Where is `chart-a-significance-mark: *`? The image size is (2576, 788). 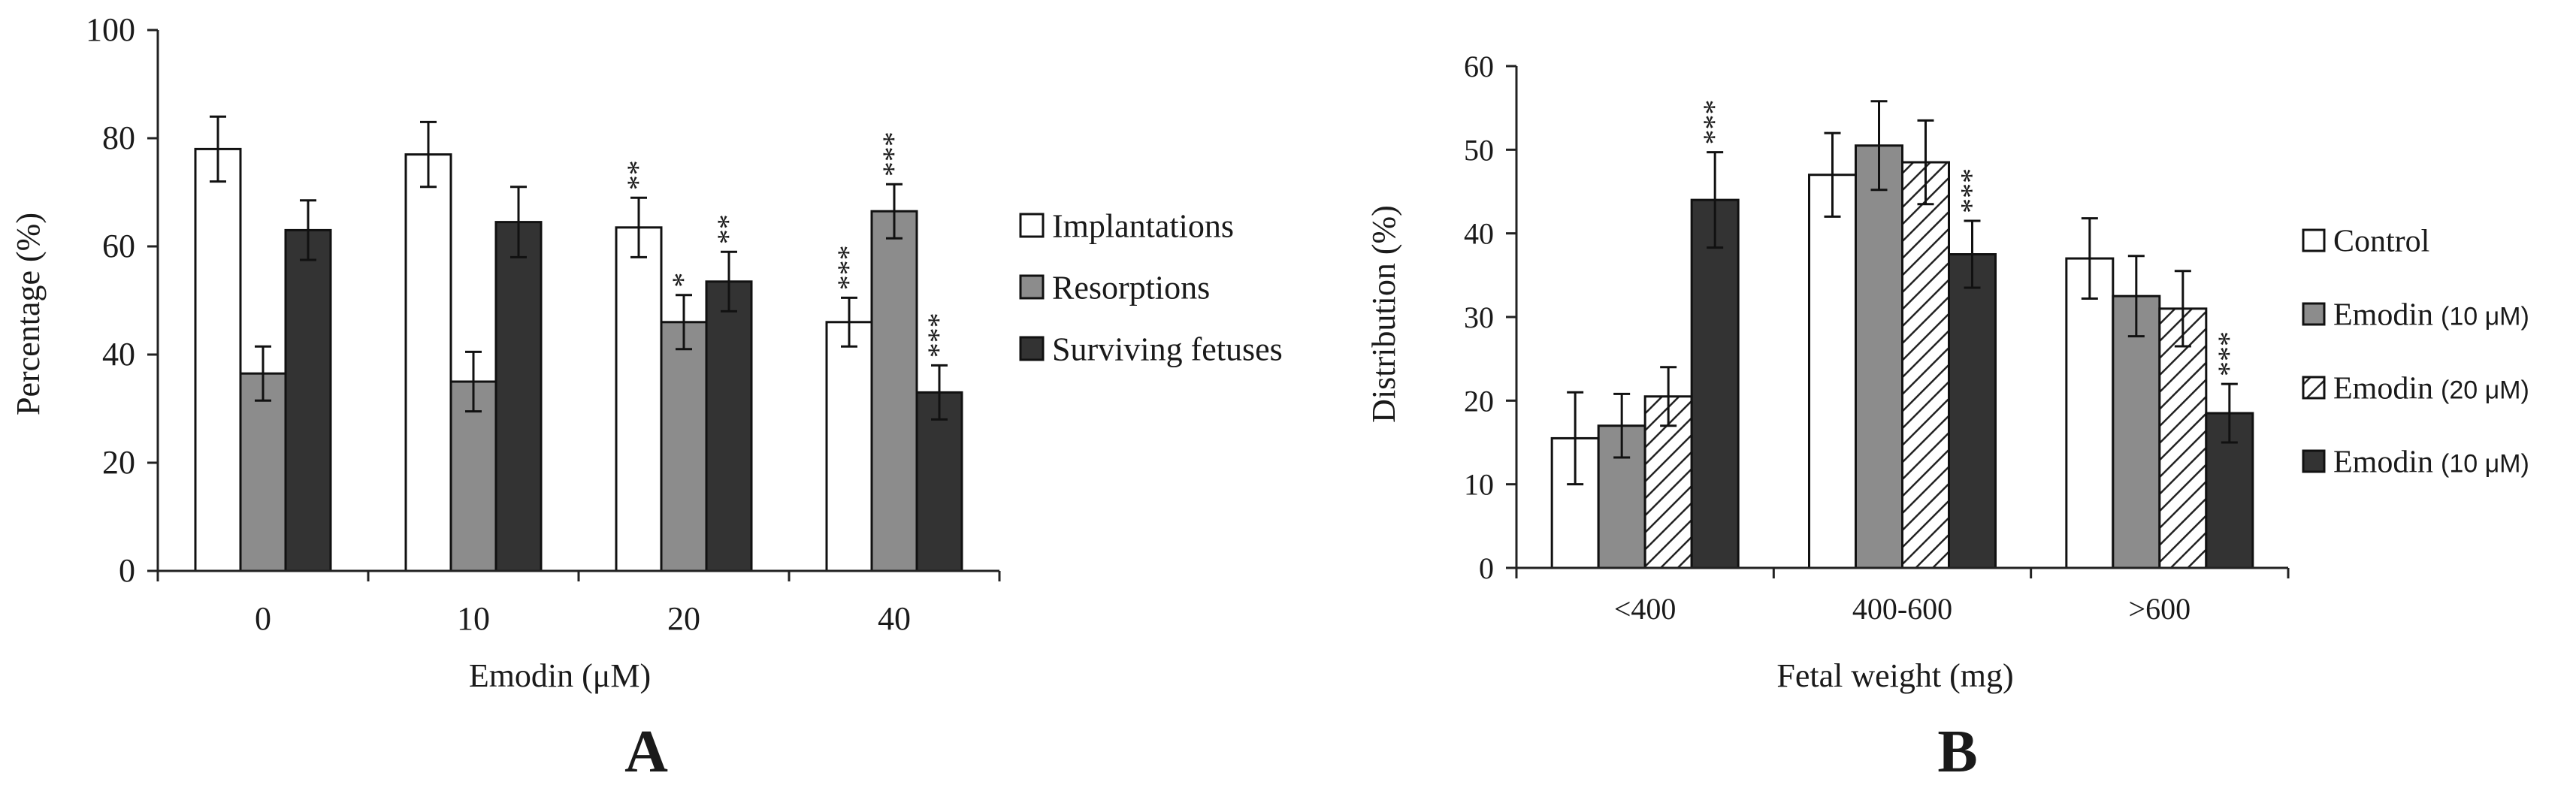 chart-a-significance-mark: * is located at coordinates (683, 280).